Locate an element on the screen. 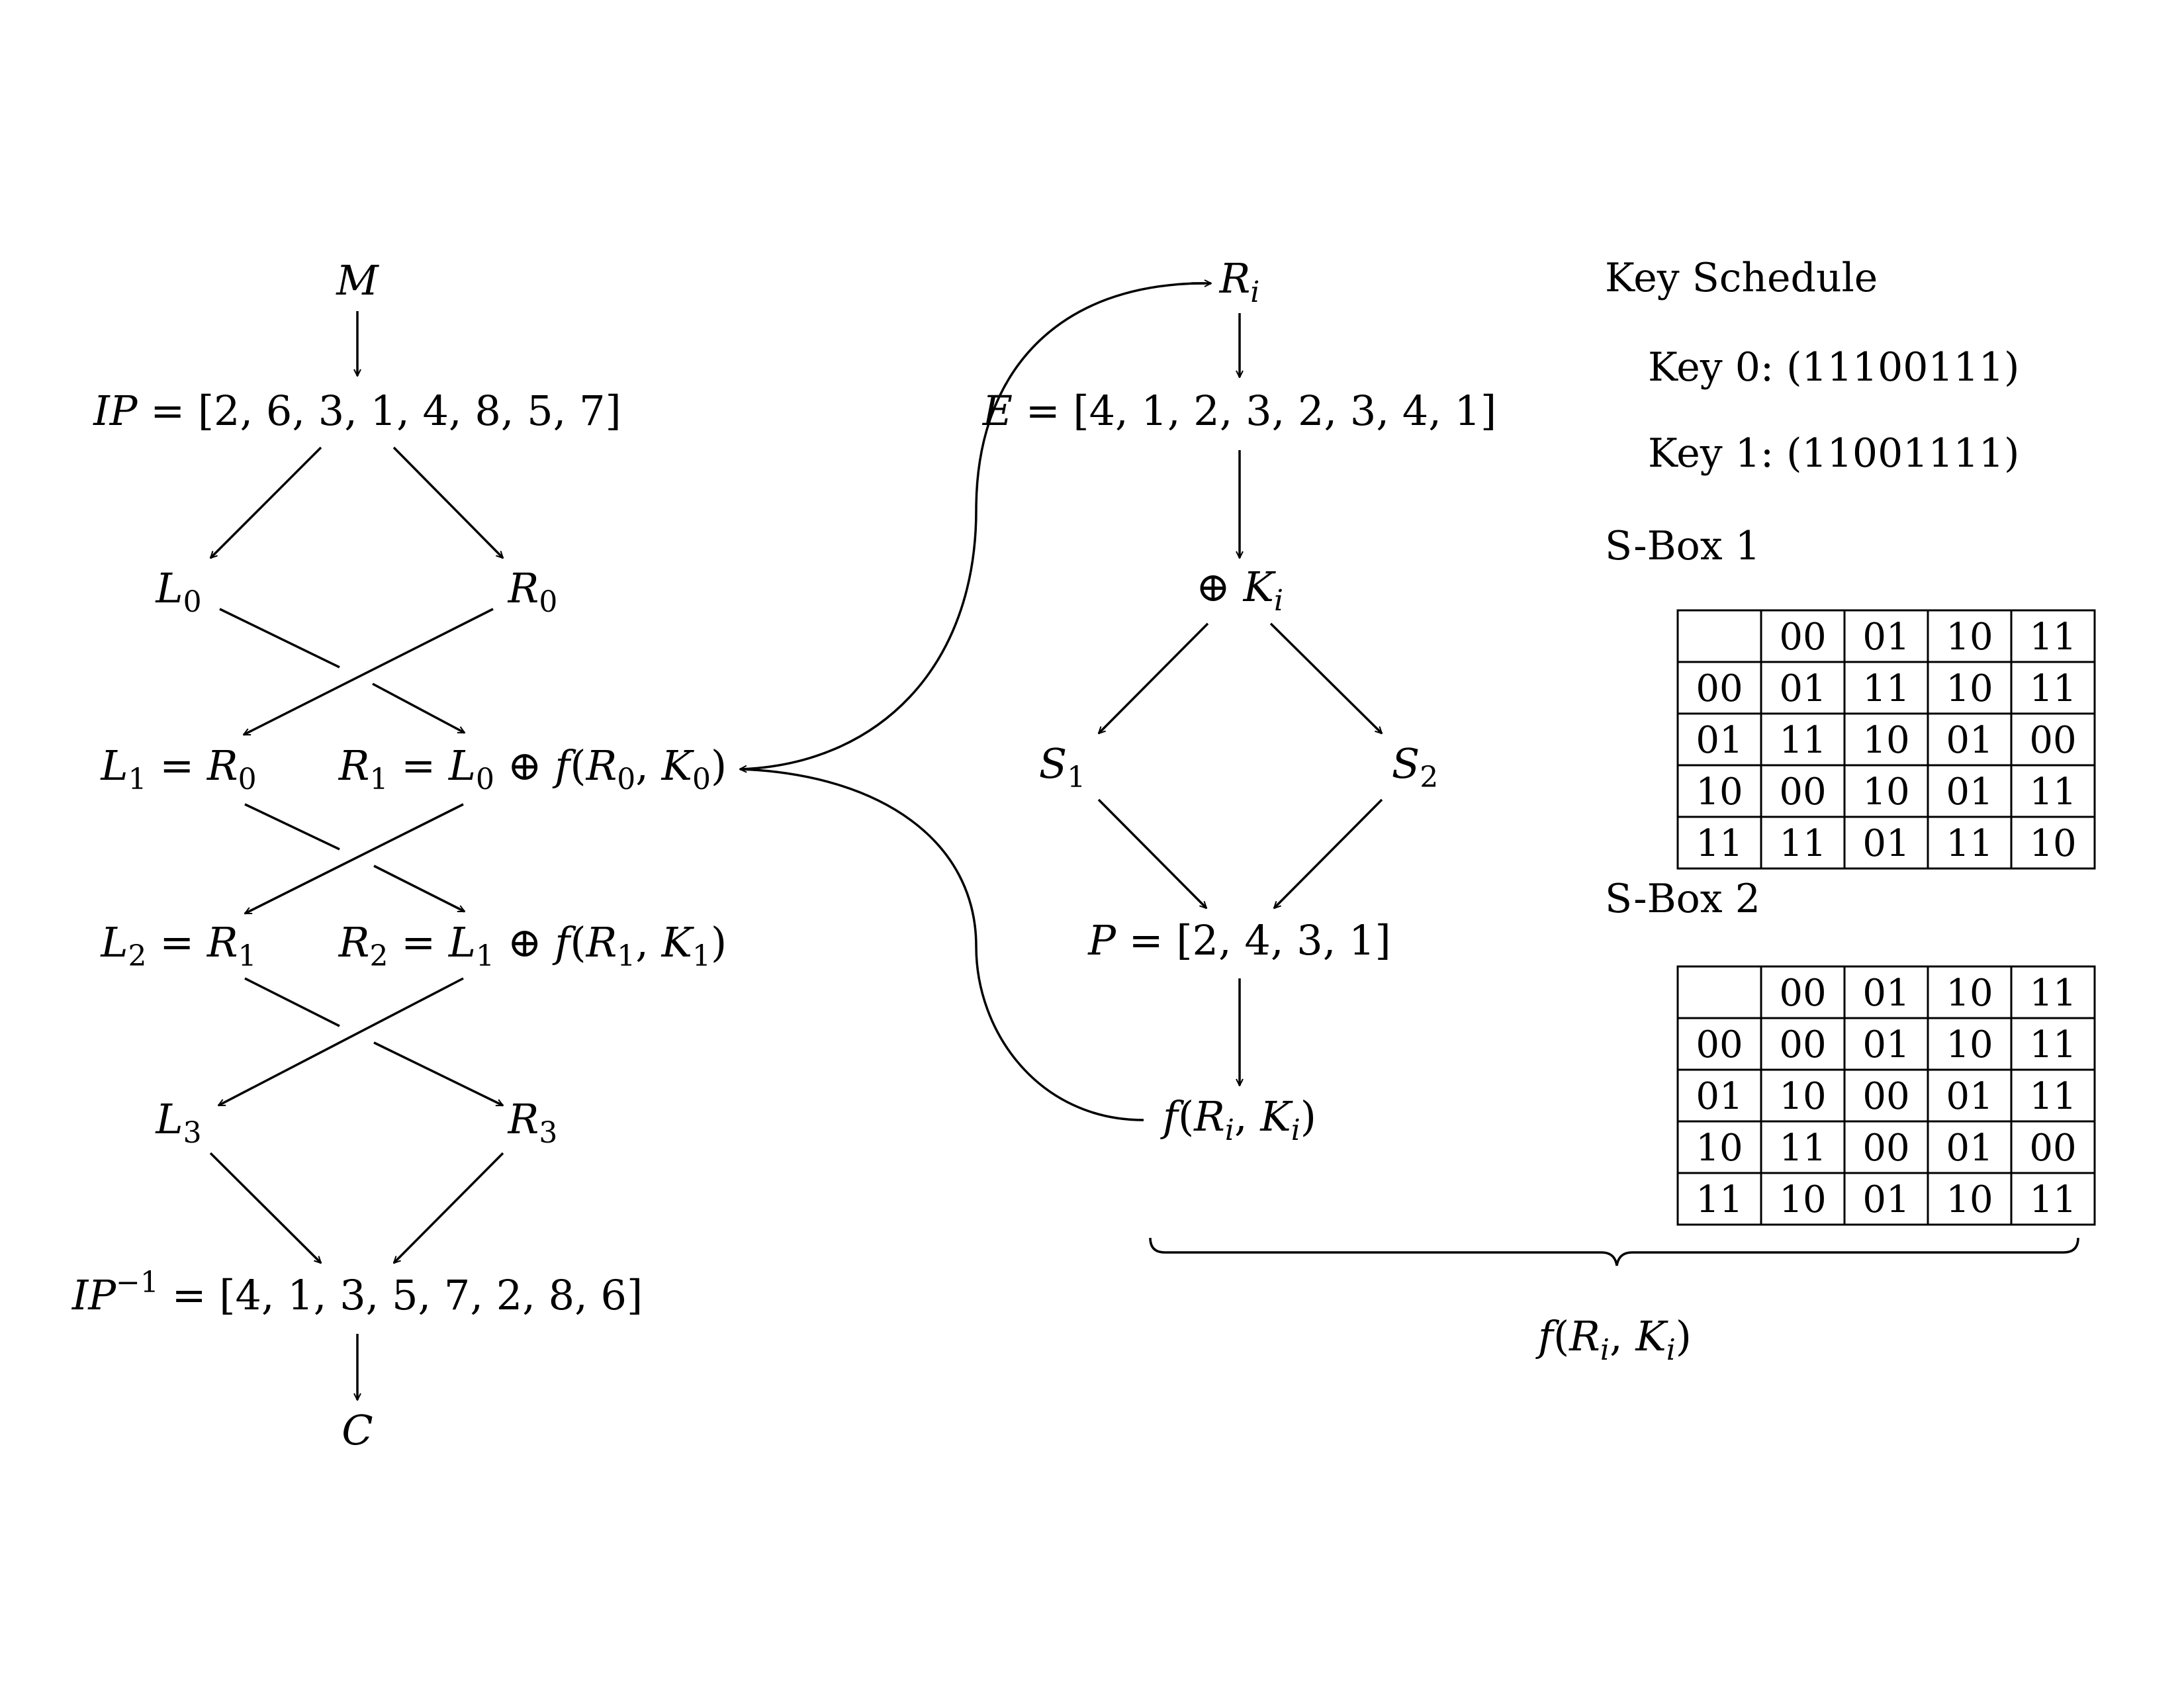 The image size is (2184, 1688). cross-l1-a is located at coordinates (292, 827).